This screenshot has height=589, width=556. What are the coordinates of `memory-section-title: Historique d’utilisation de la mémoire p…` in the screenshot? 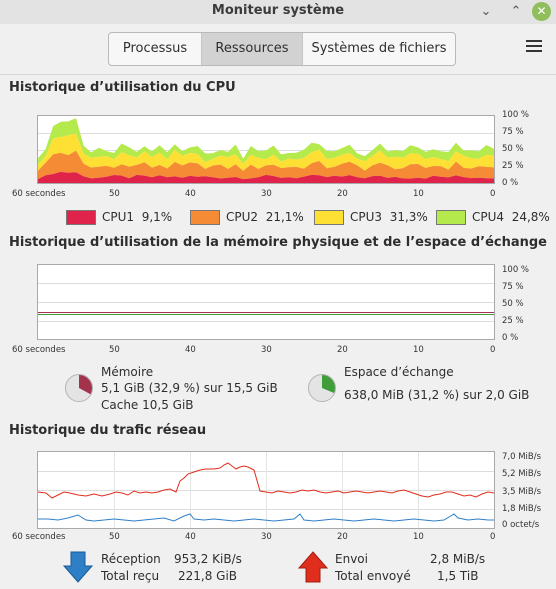 It's located at (278, 242).